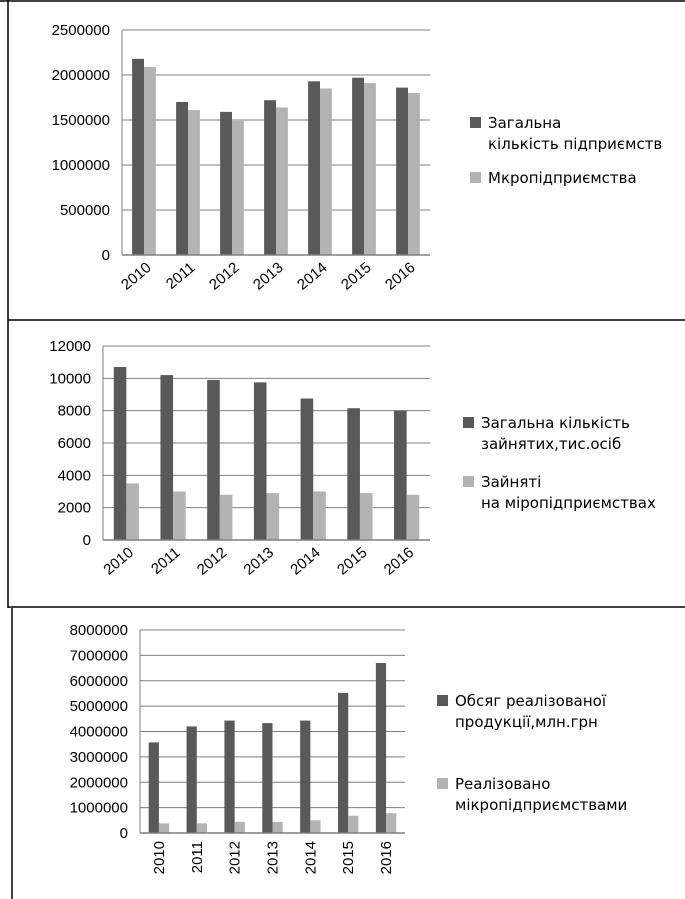 The image size is (685, 899). I want to click on legend-label-line-2: зайнятих,тис.осіб, so click(551, 444).